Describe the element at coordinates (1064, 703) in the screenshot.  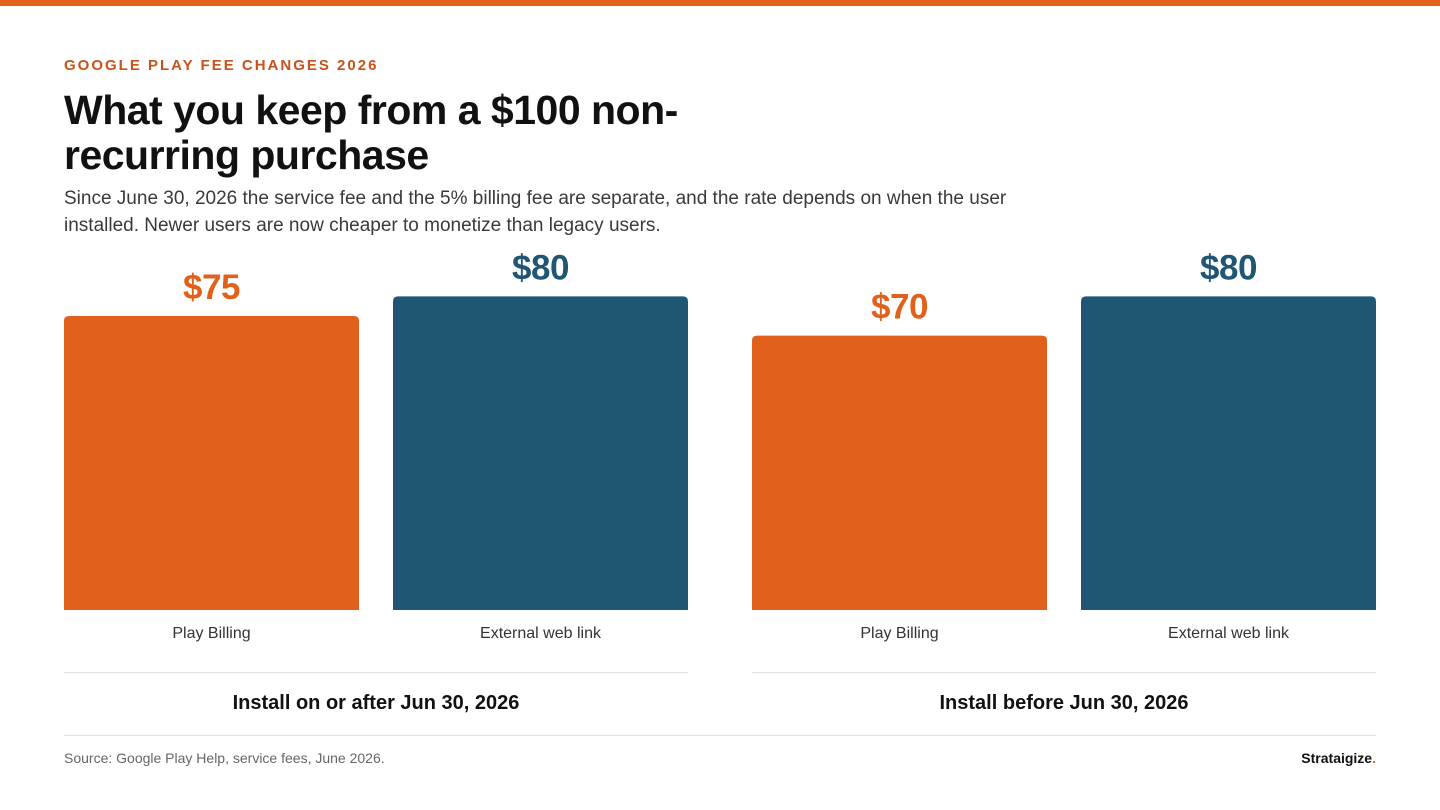
I see `group-label: Install before Jun 30, 2026` at that location.